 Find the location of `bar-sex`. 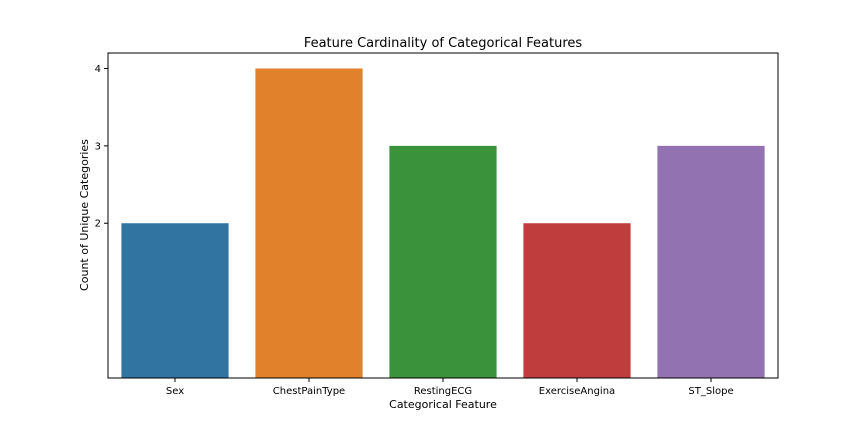

bar-sex is located at coordinates (175, 300).